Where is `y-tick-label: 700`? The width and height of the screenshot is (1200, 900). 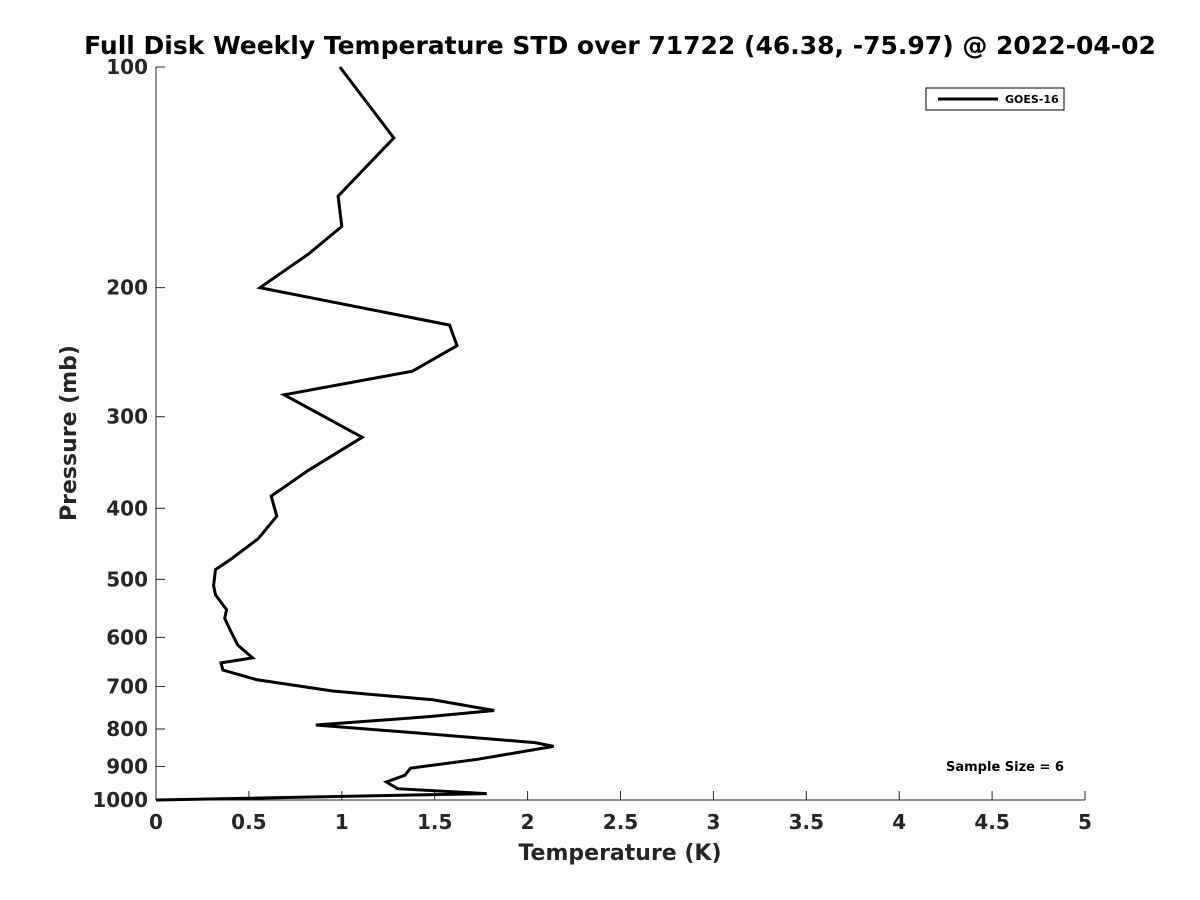 y-tick-label: 700 is located at coordinates (127, 686).